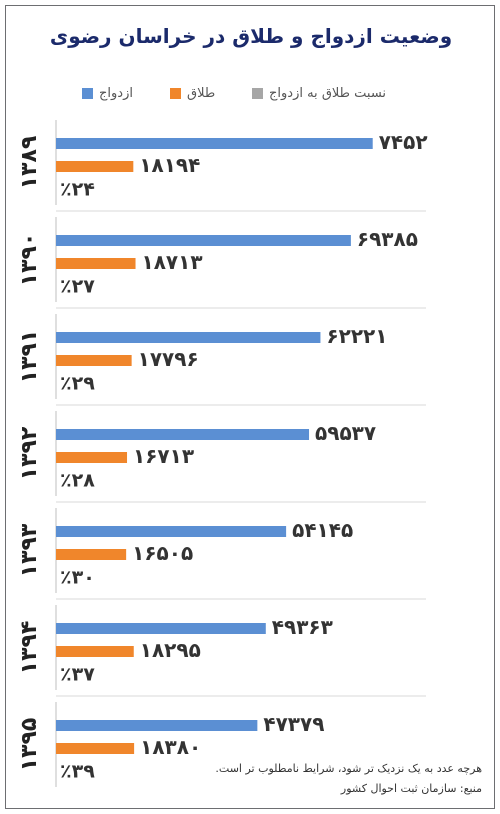  I want to click on legend-item-marriage: ازدواج, so click(107, 93).